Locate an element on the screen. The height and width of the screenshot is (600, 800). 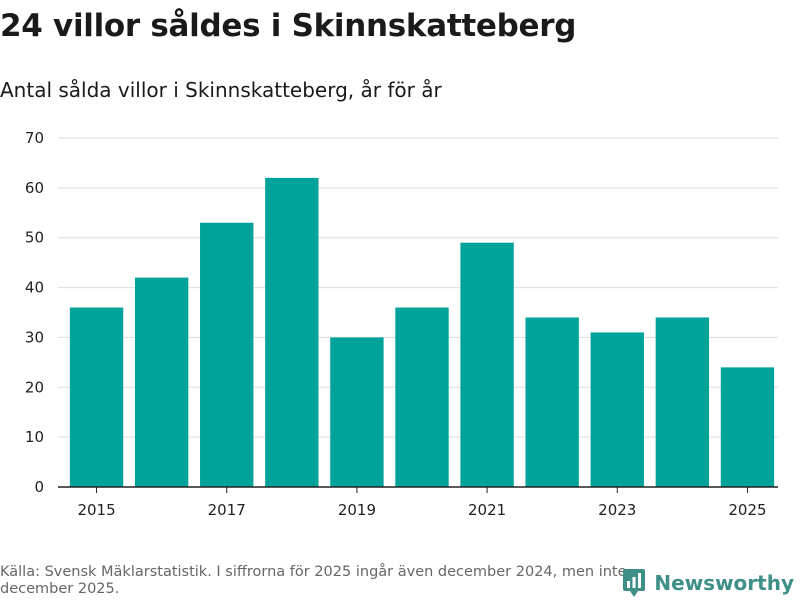
x-tick-label: 2021 is located at coordinates (487, 510).